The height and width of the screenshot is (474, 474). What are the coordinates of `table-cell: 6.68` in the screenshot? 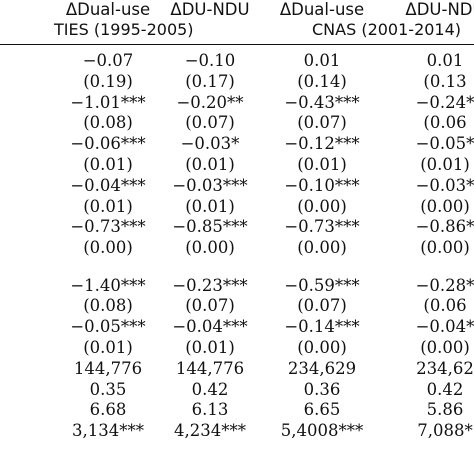 It's located at (108, 410).